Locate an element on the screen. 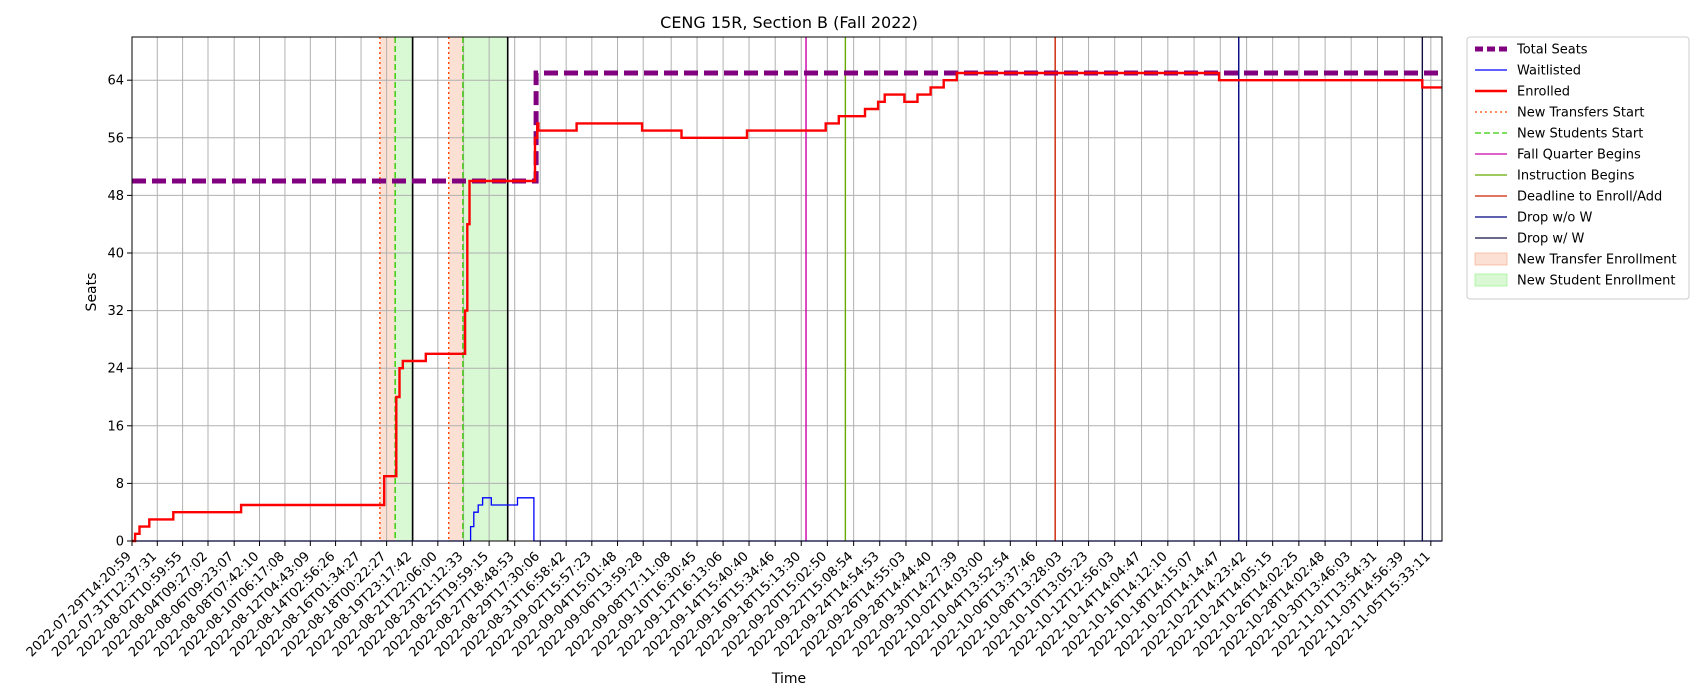  y-tick-label: 24 is located at coordinates (115, 369).